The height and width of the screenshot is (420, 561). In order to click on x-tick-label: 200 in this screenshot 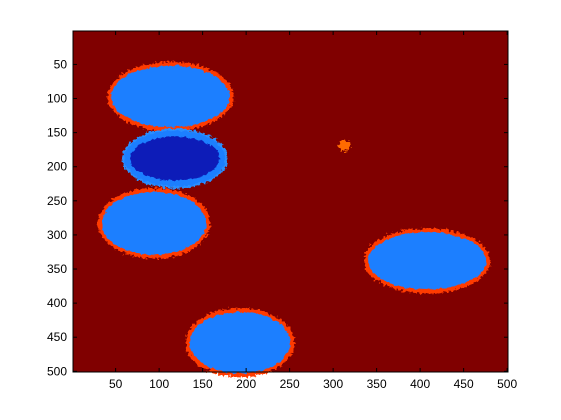, I will do `click(246, 384)`.